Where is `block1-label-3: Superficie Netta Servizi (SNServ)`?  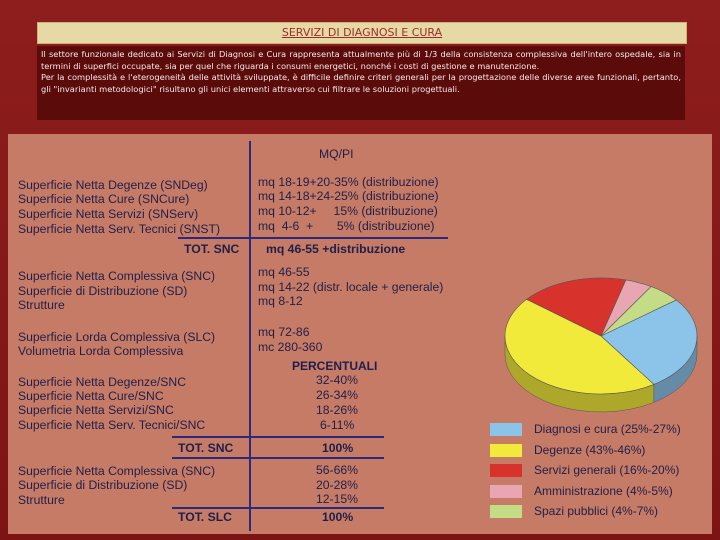 block1-label-3: Superficie Netta Servizi (SNServ) is located at coordinates (108, 214).